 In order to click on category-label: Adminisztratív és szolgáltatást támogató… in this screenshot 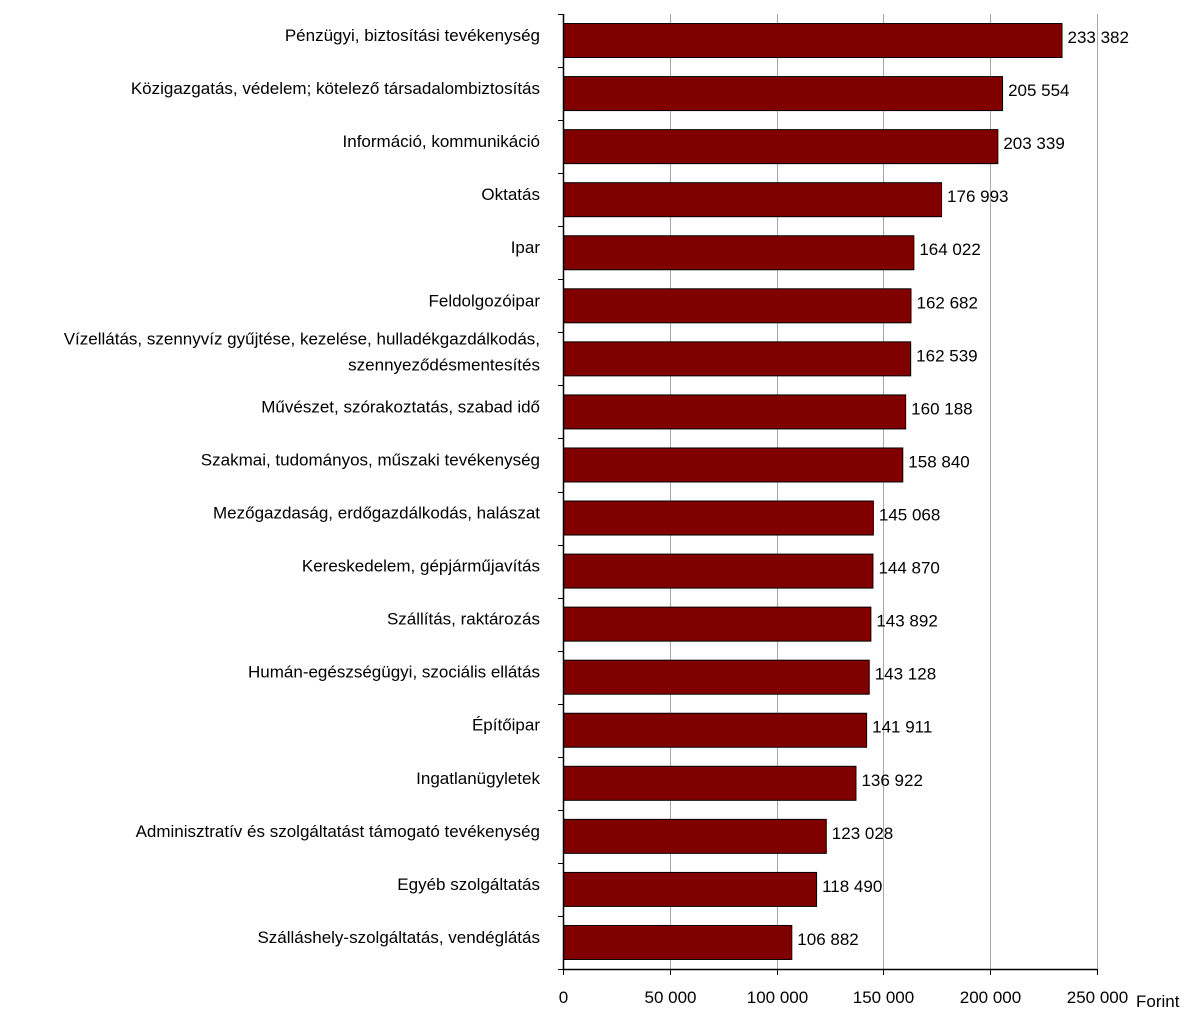, I will do `click(338, 831)`.